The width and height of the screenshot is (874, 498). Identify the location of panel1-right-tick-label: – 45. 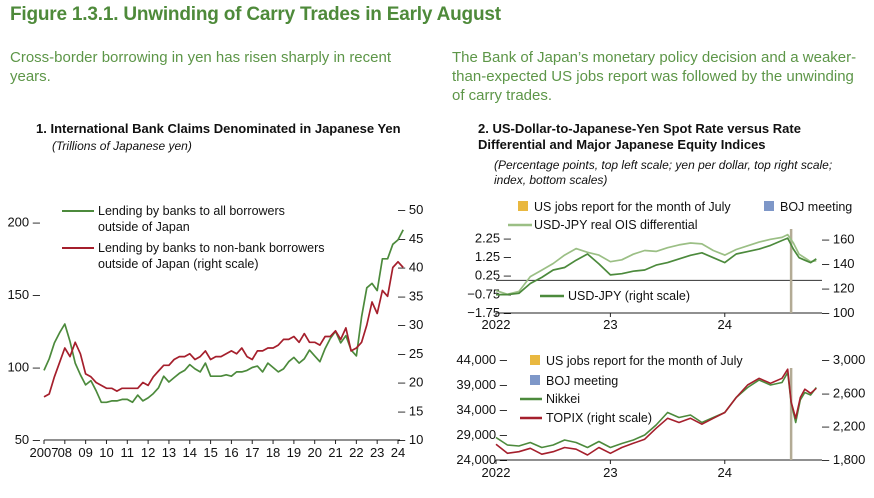
(410, 238).